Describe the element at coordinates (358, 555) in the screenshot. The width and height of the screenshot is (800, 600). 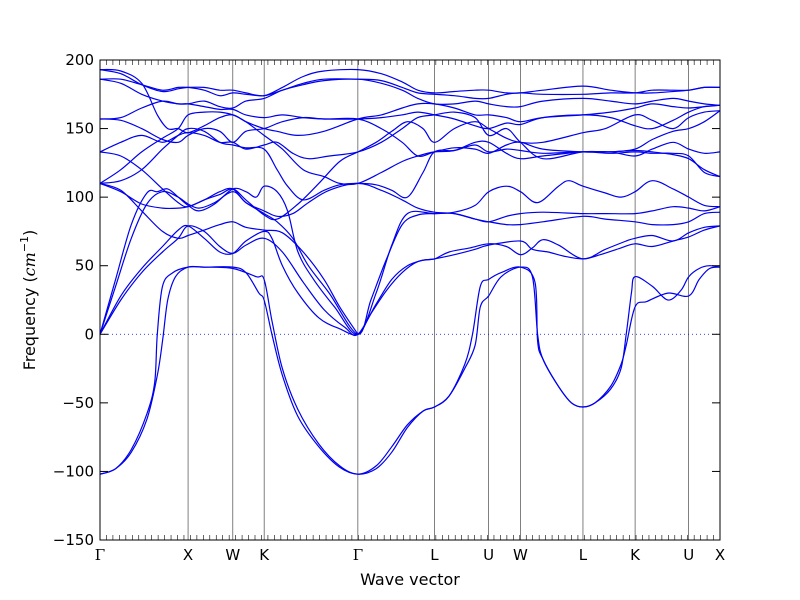
I see `x-tick-label-4: Γ` at that location.